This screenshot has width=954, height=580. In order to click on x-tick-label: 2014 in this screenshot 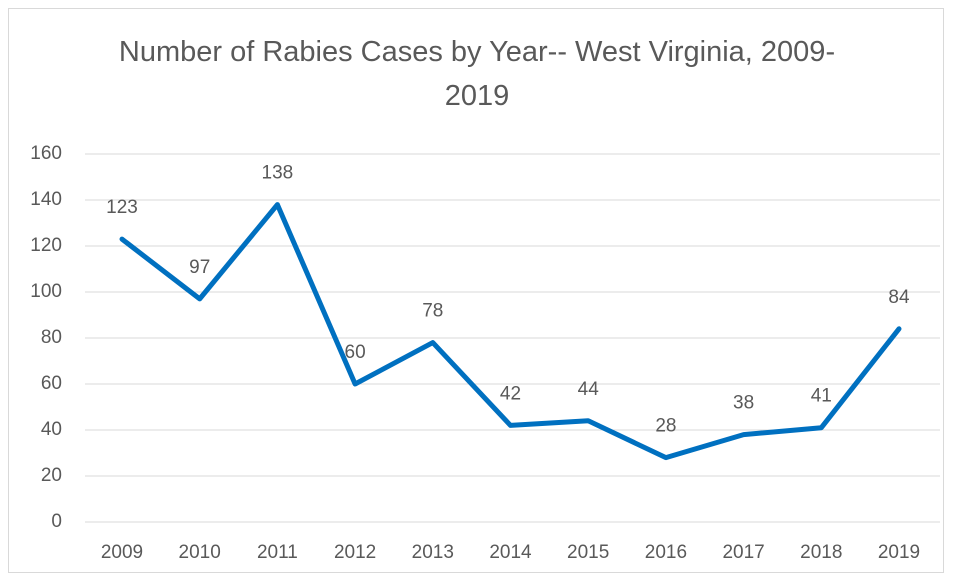, I will do `click(510, 552)`.